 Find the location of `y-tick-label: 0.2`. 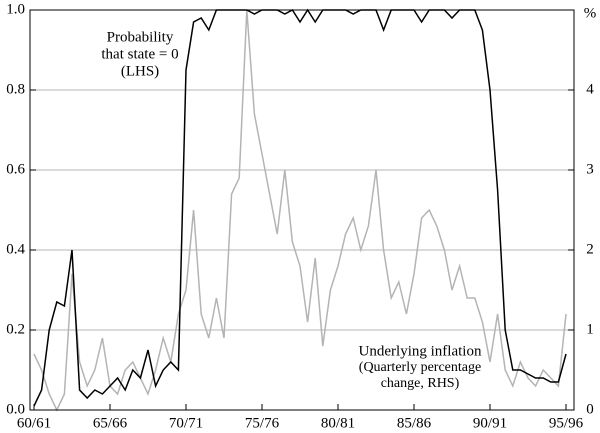

y-tick-label: 0.2 is located at coordinates (15, 329).